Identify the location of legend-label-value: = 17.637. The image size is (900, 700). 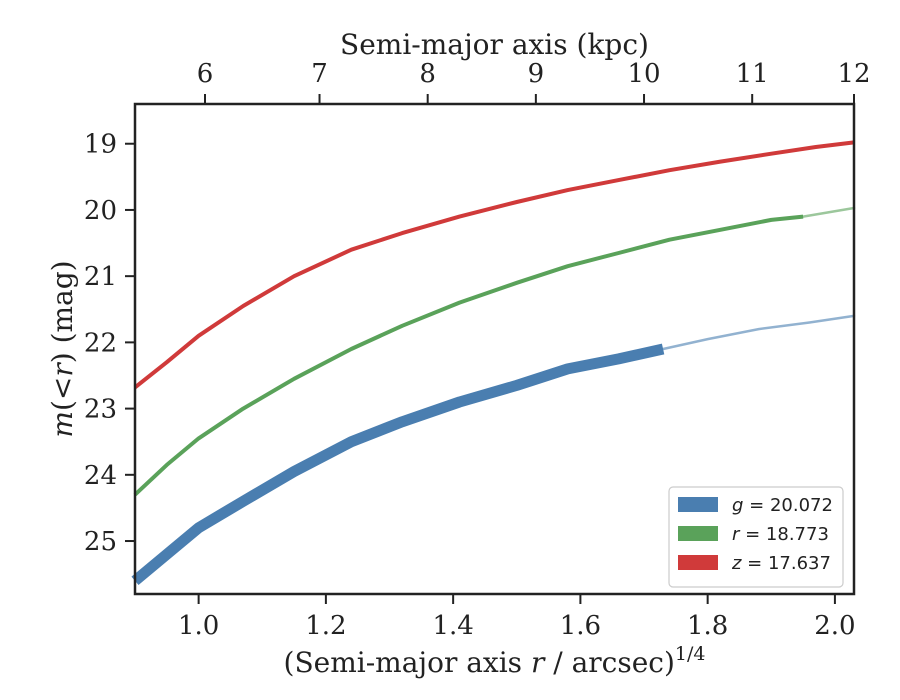
(786, 563).